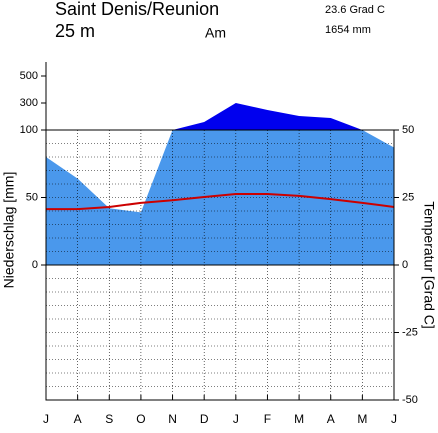 The image size is (438, 433). I want to click on y-tick-label: 100, so click(29, 130).